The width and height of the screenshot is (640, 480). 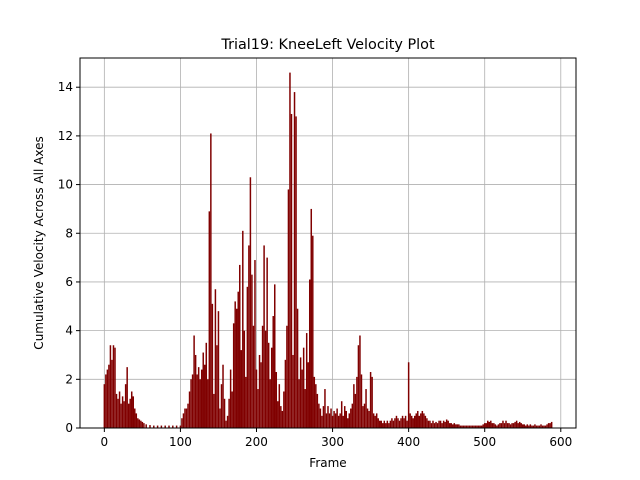 What do you see at coordinates (180, 442) in the screenshot?
I see `x-tick-label: 100` at bounding box center [180, 442].